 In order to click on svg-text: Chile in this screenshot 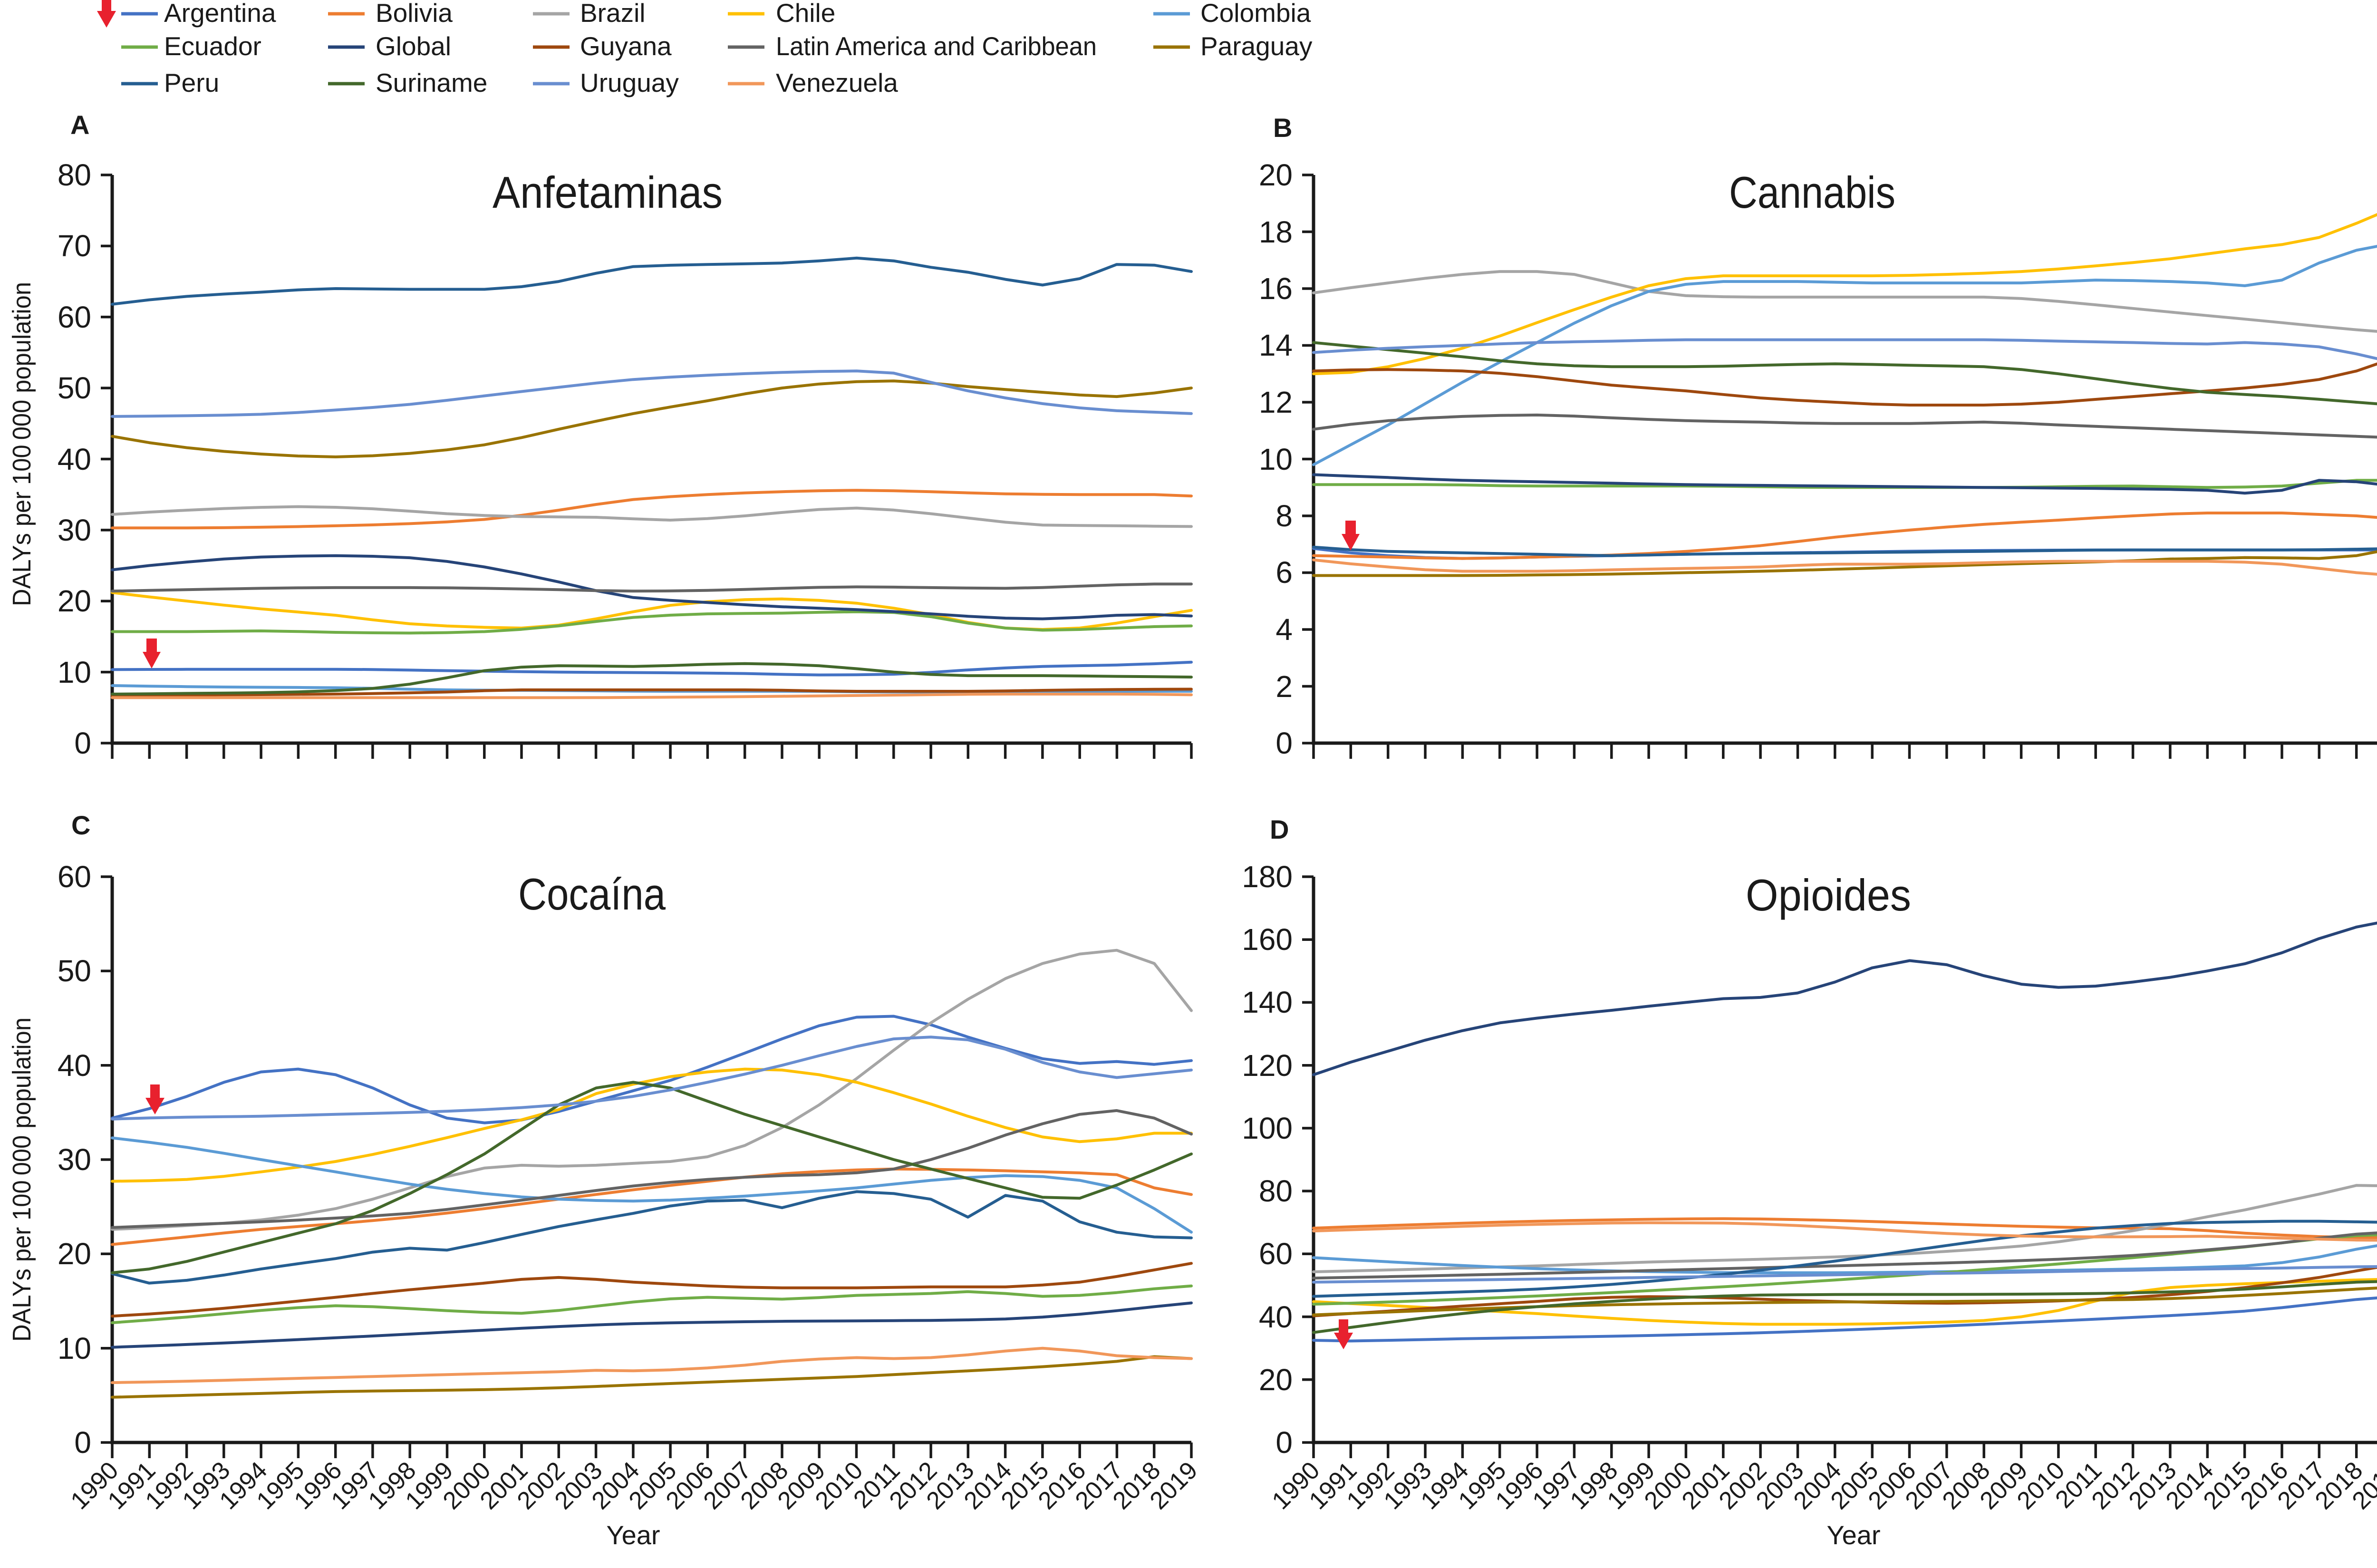, I will do `click(805, 14)`.